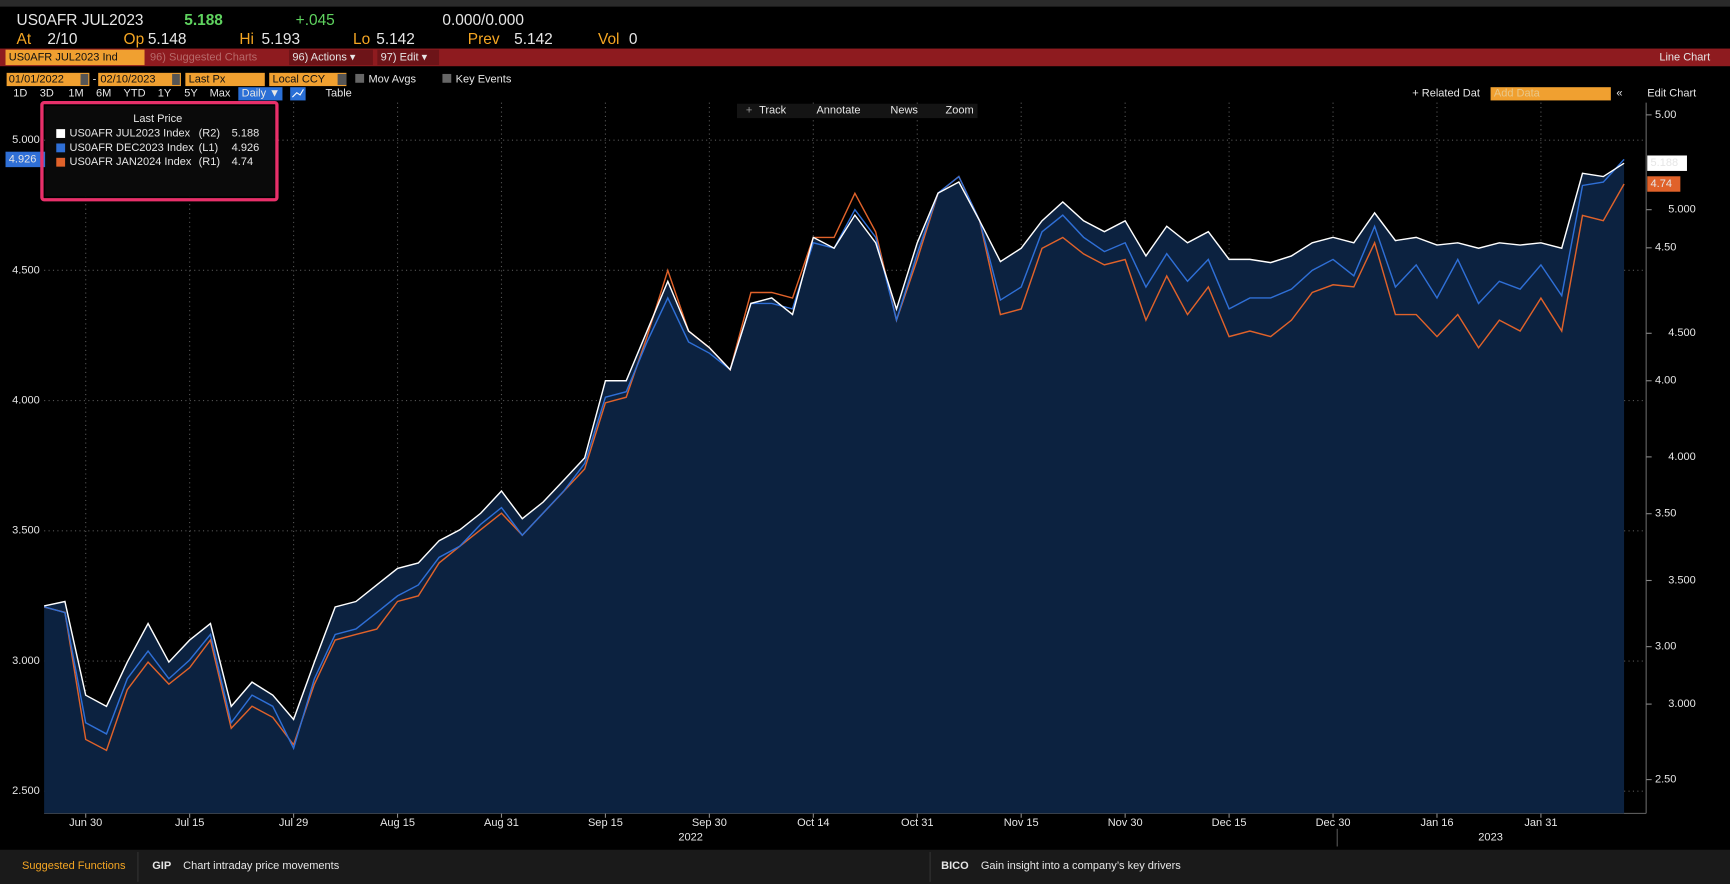  I want to click on last-price: 5.188, so click(203, 20).